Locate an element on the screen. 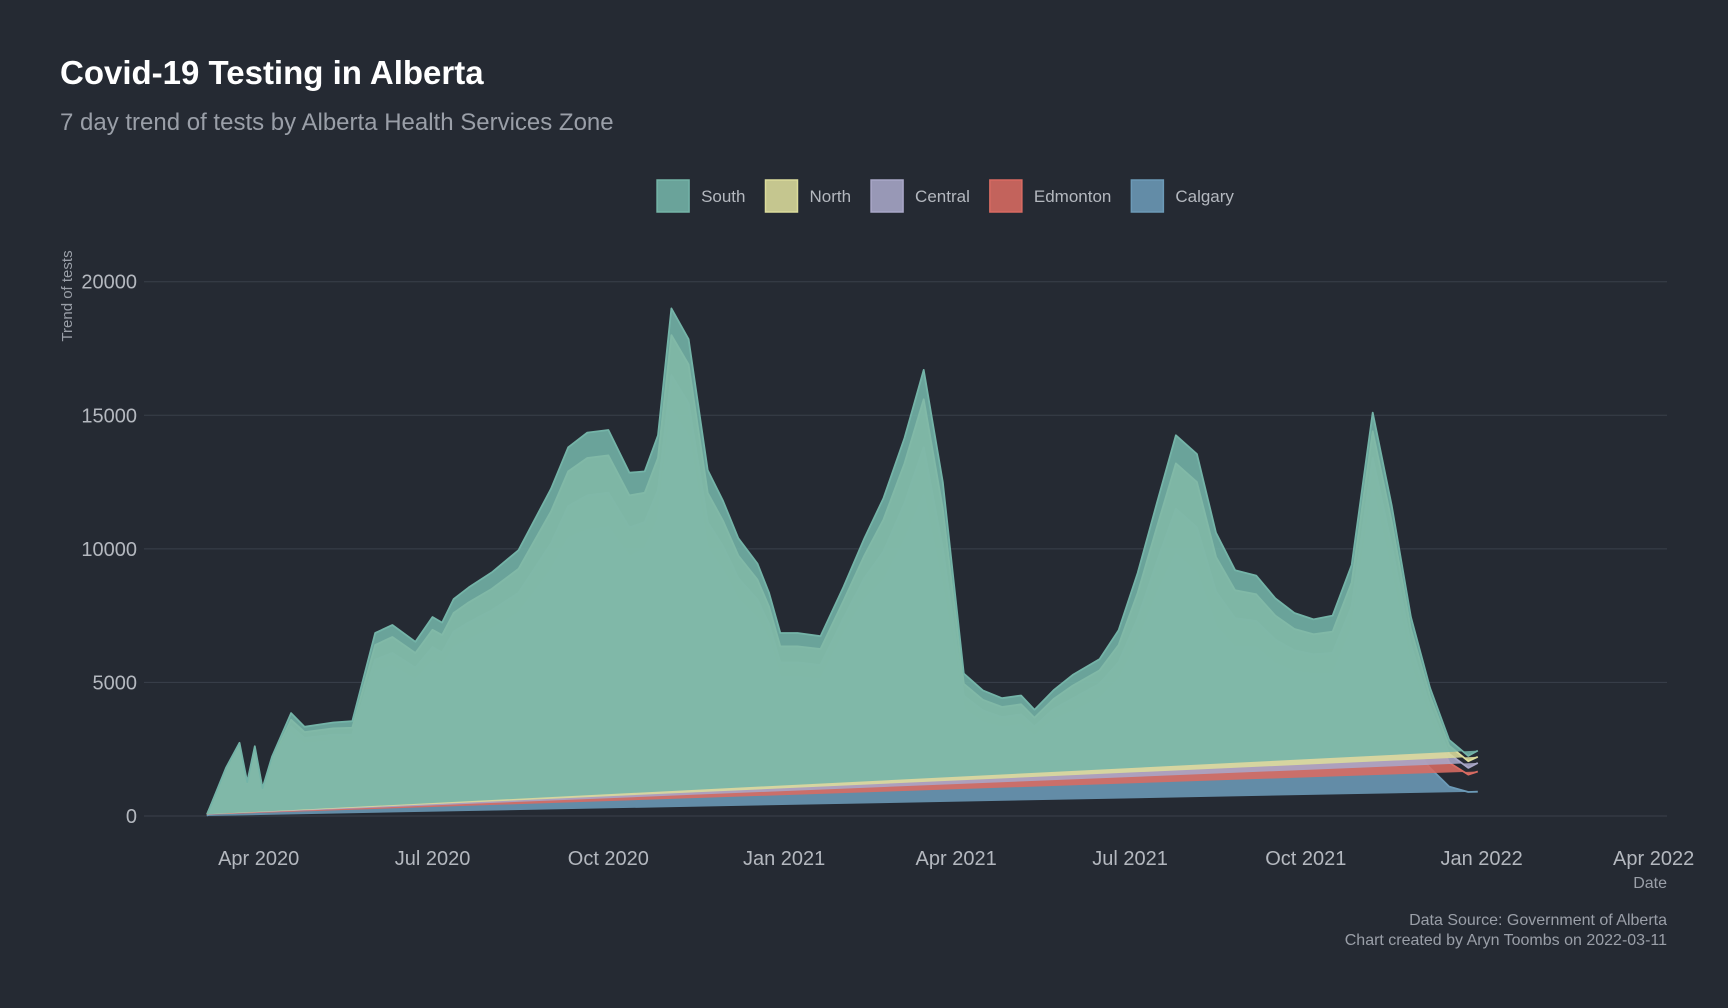 The height and width of the screenshot is (1008, 1728). y-axis-ticks: 0 5000 10000 15000 20000 is located at coordinates (109, 550).